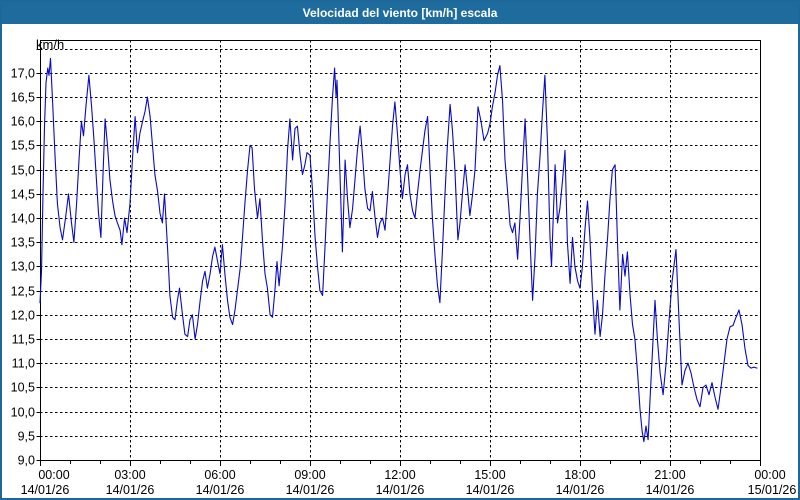  I want to click on y-tick-label: 13,0, so click(23, 267).